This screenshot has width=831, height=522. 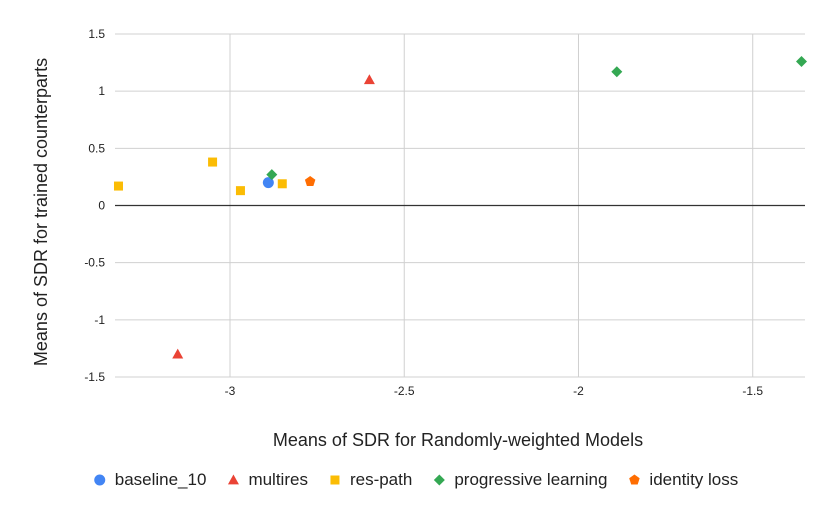 I want to click on legend-item-identity-loss: identity loss, so click(x=683, y=479).